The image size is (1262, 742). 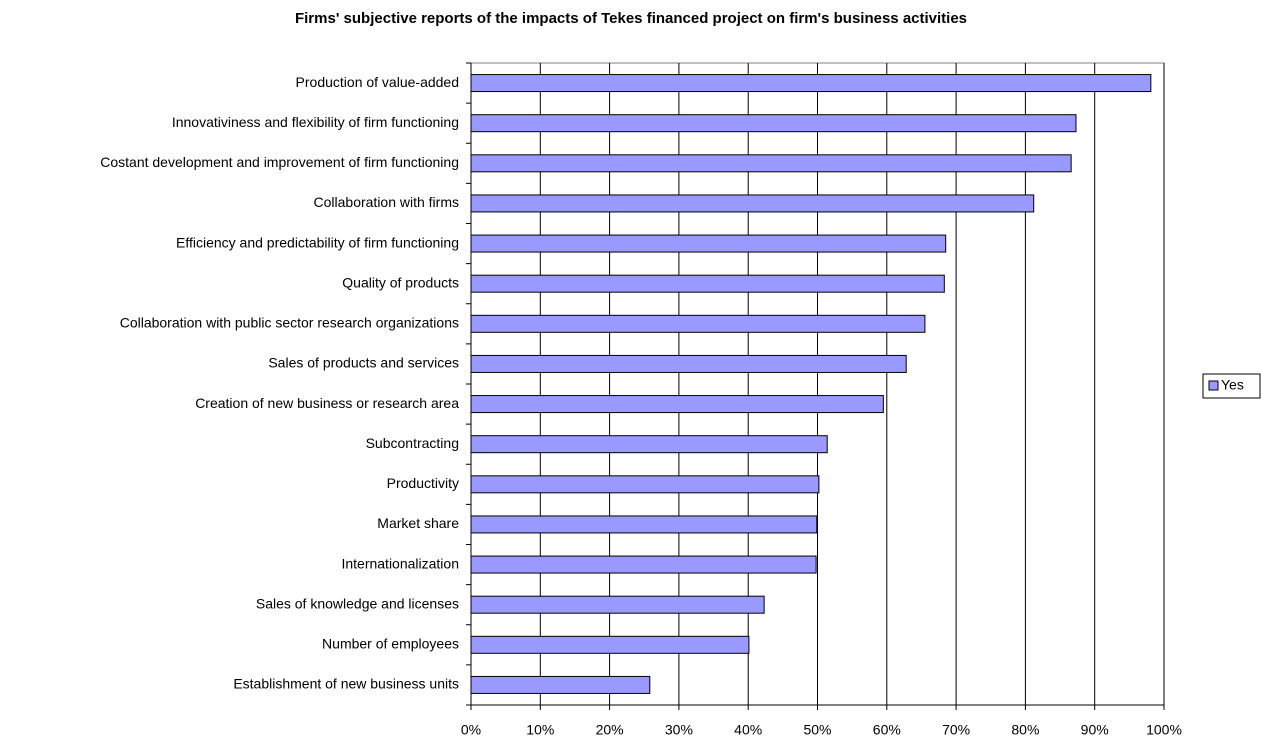 What do you see at coordinates (540, 730) in the screenshot?
I see `x-tick-label: 10%` at bounding box center [540, 730].